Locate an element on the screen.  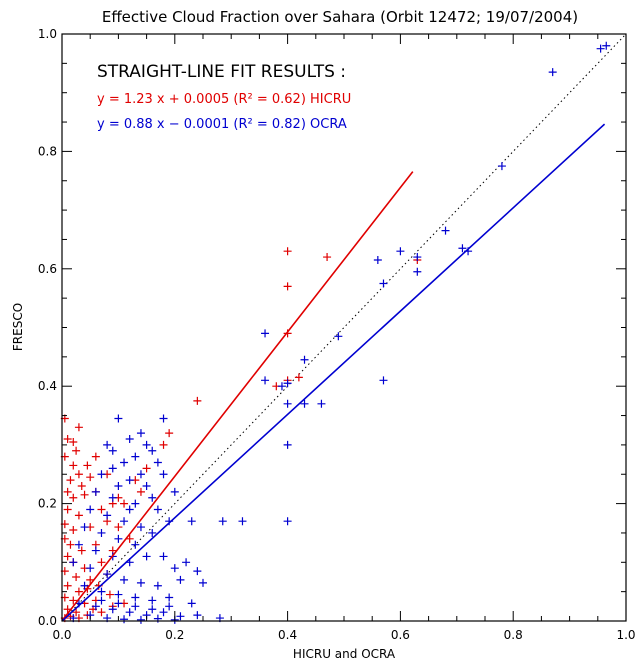
fit-label-ocra: y = 0.88 x − 0.0001 (R² = 0.82) OCRA is located at coordinates (222, 124).